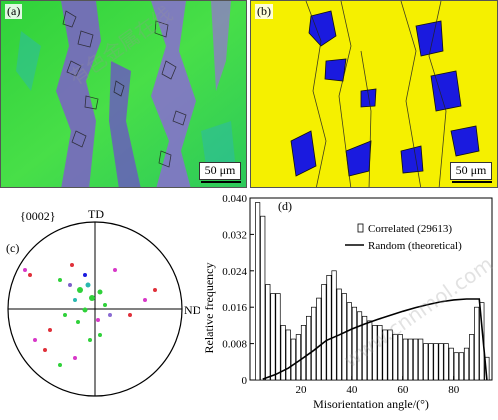  Describe the element at coordinates (234, 199) in the screenshot. I see `y-tick-label: 0.040` at that location.